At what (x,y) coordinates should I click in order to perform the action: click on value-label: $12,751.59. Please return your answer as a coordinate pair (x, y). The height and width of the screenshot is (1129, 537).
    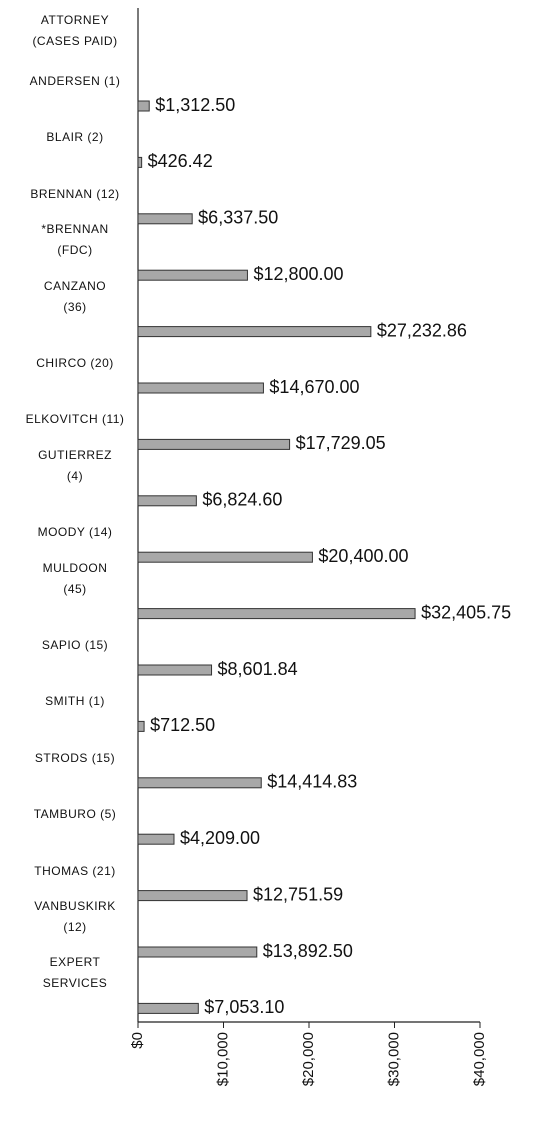
    Looking at the image, I should click on (298, 894).